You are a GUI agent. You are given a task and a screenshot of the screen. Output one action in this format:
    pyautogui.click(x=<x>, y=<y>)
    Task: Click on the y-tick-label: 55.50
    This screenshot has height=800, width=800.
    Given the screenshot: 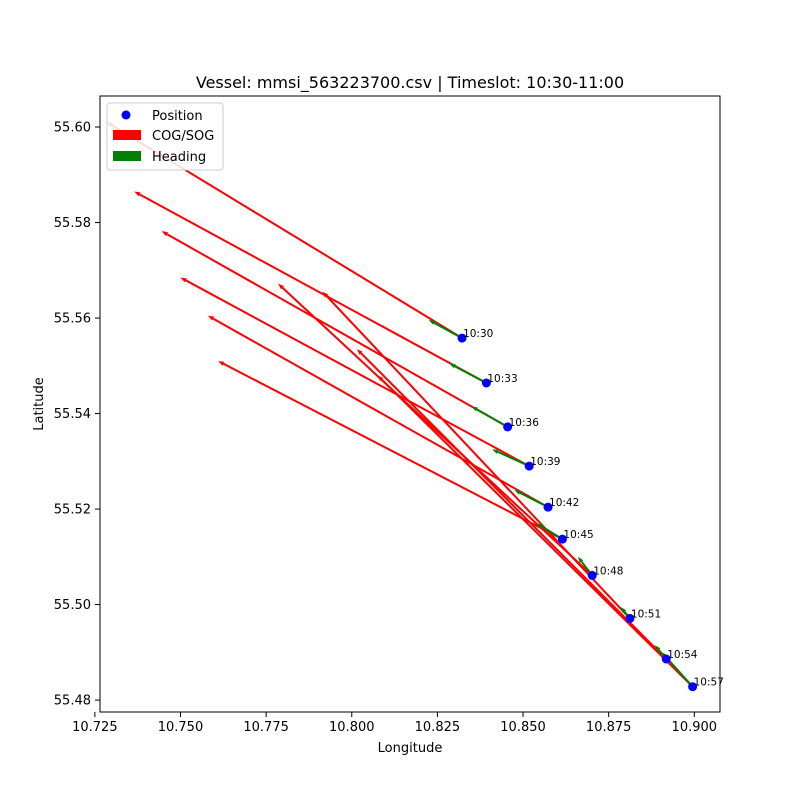 What is the action you would take?
    pyautogui.click(x=72, y=605)
    